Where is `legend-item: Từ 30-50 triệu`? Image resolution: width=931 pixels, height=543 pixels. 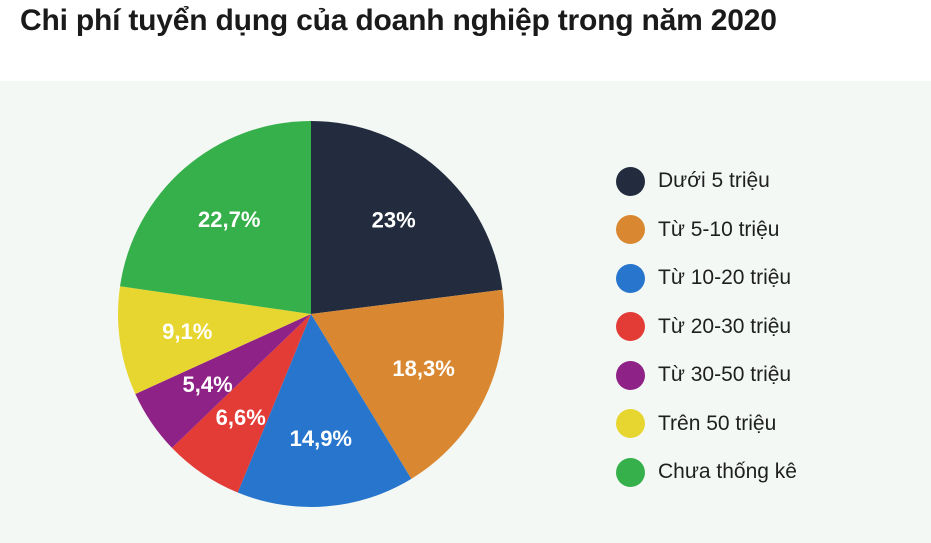 legend-item: Từ 30-50 triệu is located at coordinates (706, 375).